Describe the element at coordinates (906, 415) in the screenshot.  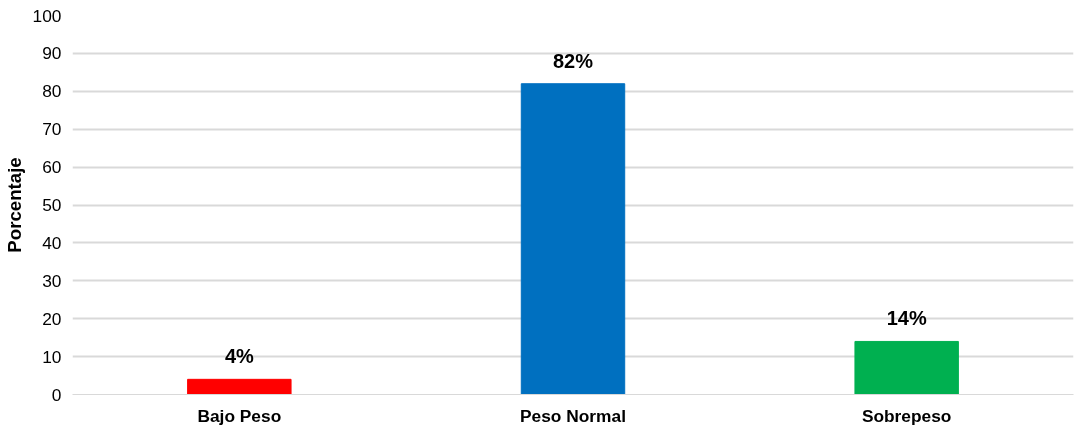
I see `x-tick-label: Sobrepeso` at that location.